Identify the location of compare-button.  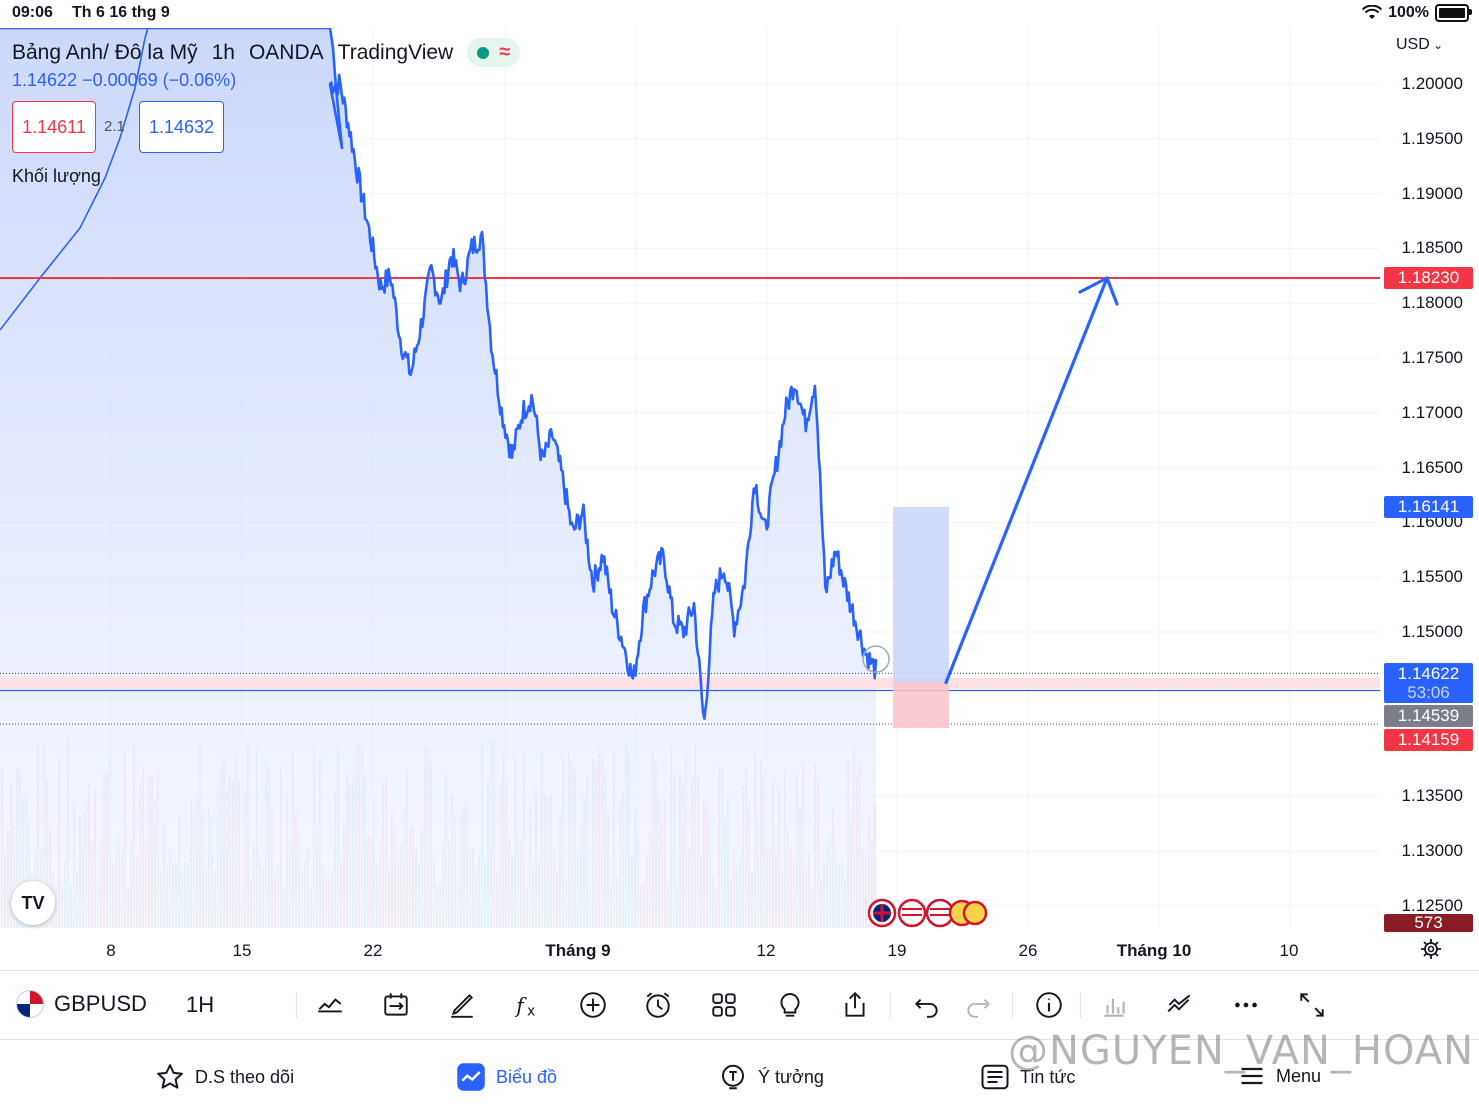
(396, 1005).